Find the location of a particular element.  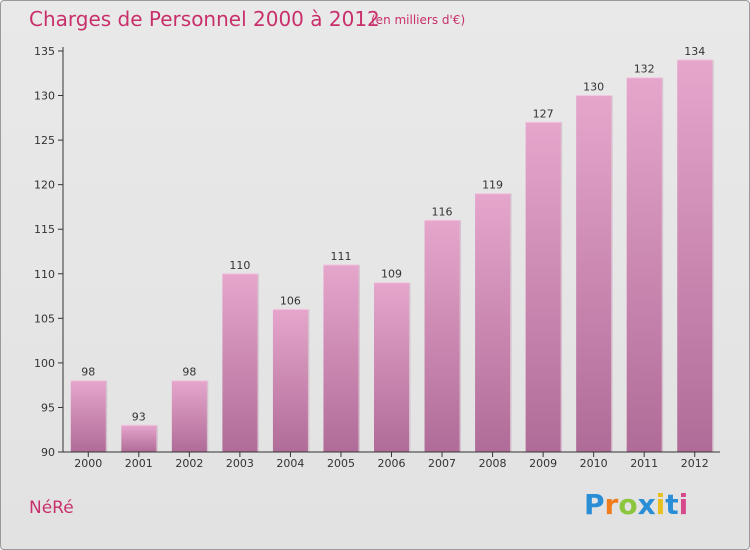

x-tick-label: 2012 is located at coordinates (695, 463).